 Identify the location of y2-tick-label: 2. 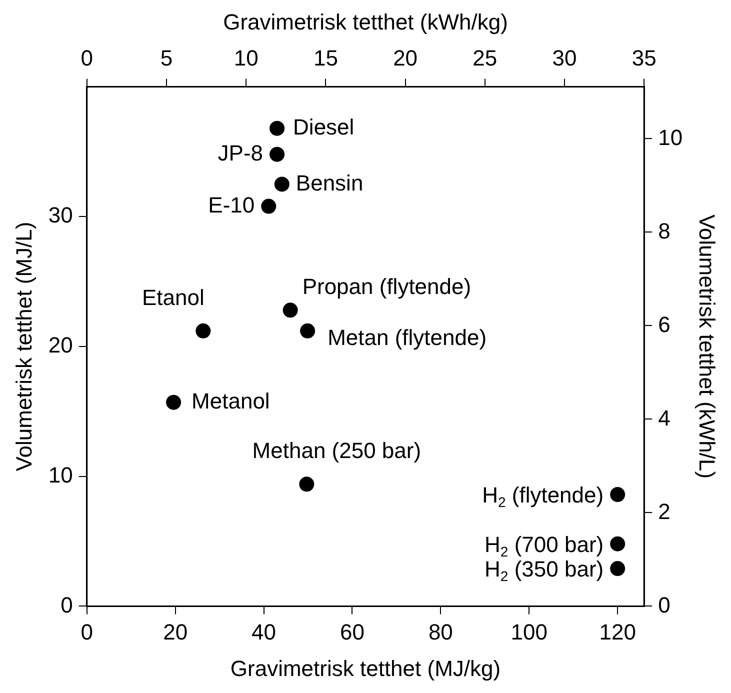
(664, 511).